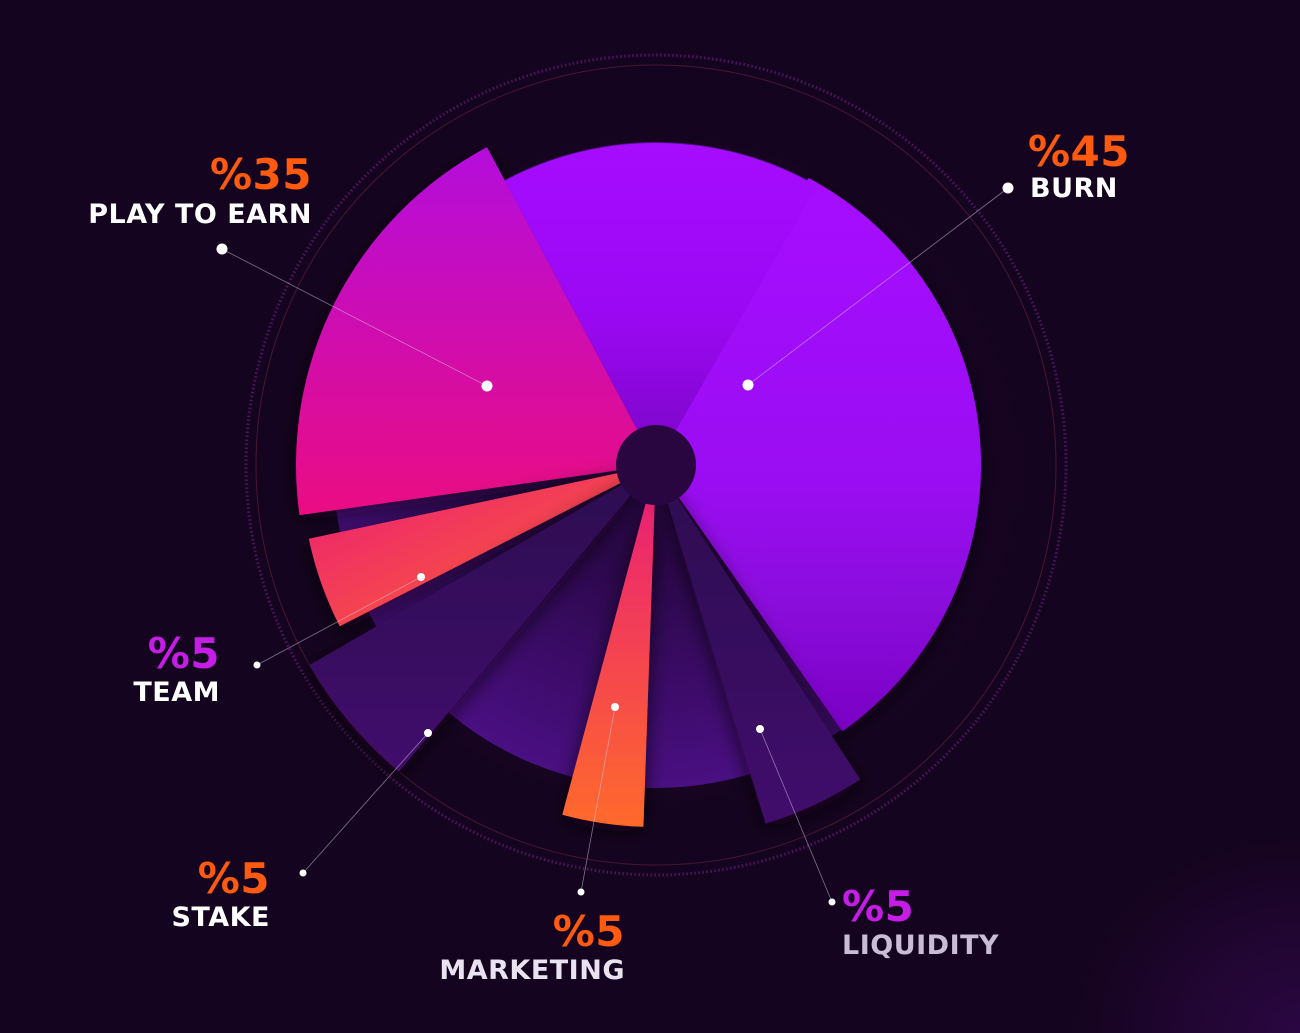  What do you see at coordinates (339, 621) in the screenshot?
I see `leader-line-team` at bounding box center [339, 621].